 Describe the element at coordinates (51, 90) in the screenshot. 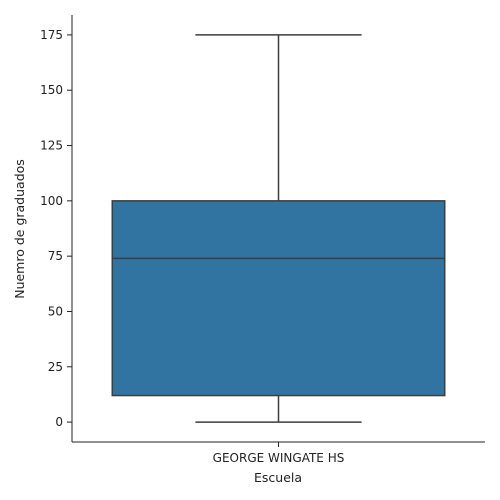

I see `y-tick-label: 150` at that location.